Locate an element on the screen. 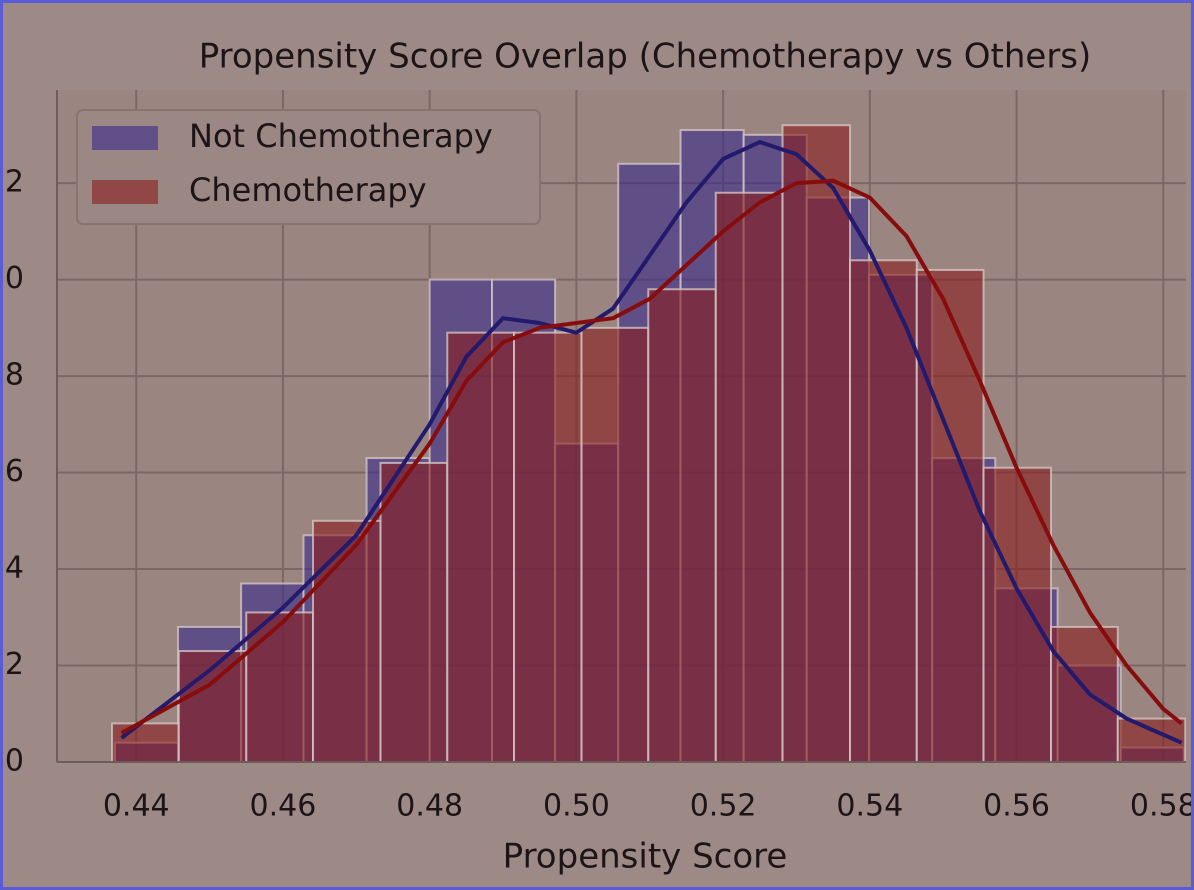  y-tick-label: 0 is located at coordinates (14, 761).